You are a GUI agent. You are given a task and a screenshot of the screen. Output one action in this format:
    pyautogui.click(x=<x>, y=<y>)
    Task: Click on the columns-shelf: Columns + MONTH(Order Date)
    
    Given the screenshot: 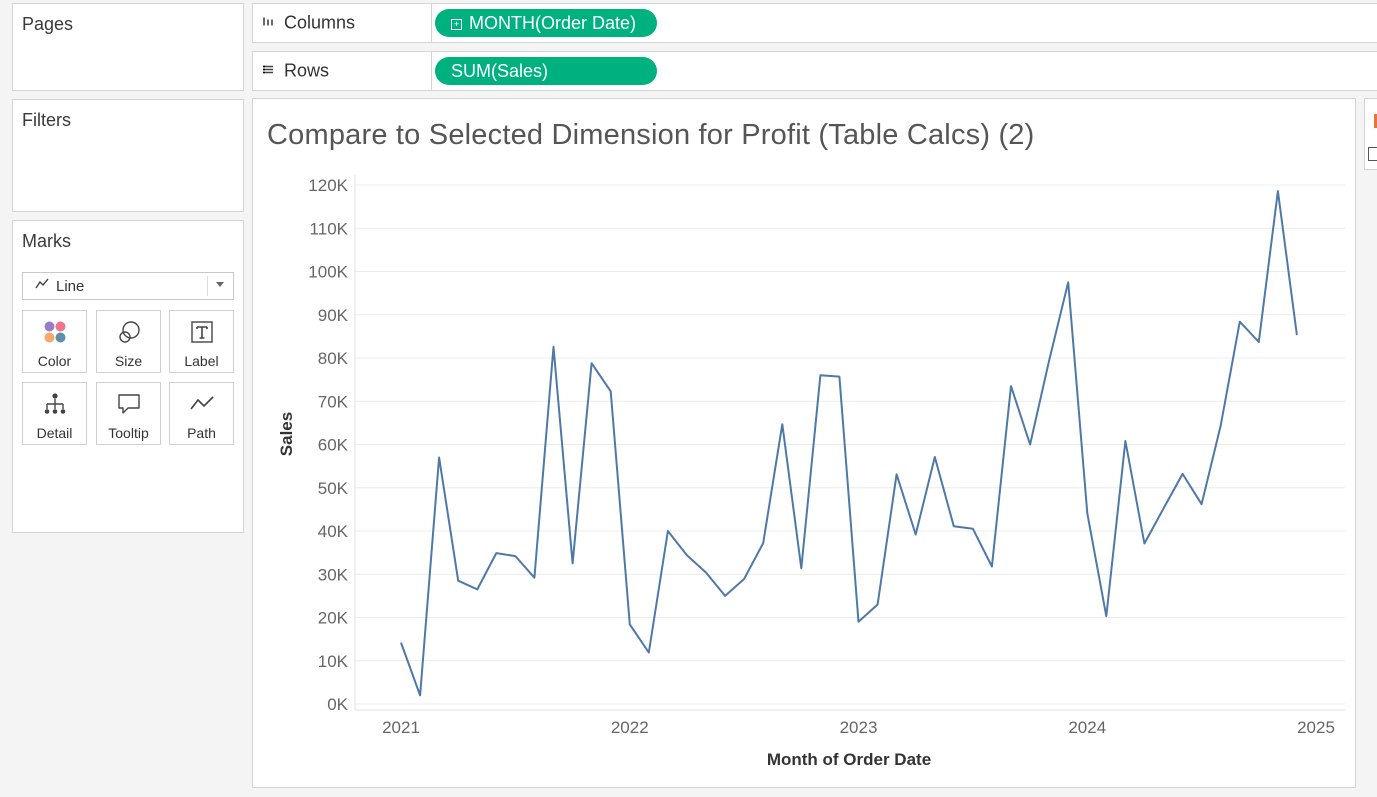 What is the action you would take?
    pyautogui.click(x=814, y=23)
    